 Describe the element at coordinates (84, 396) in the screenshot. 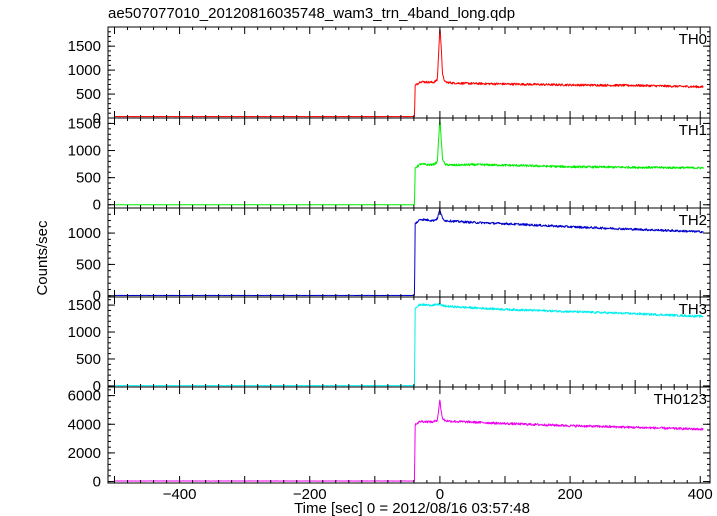

I see `y-tick-label: 6000` at that location.